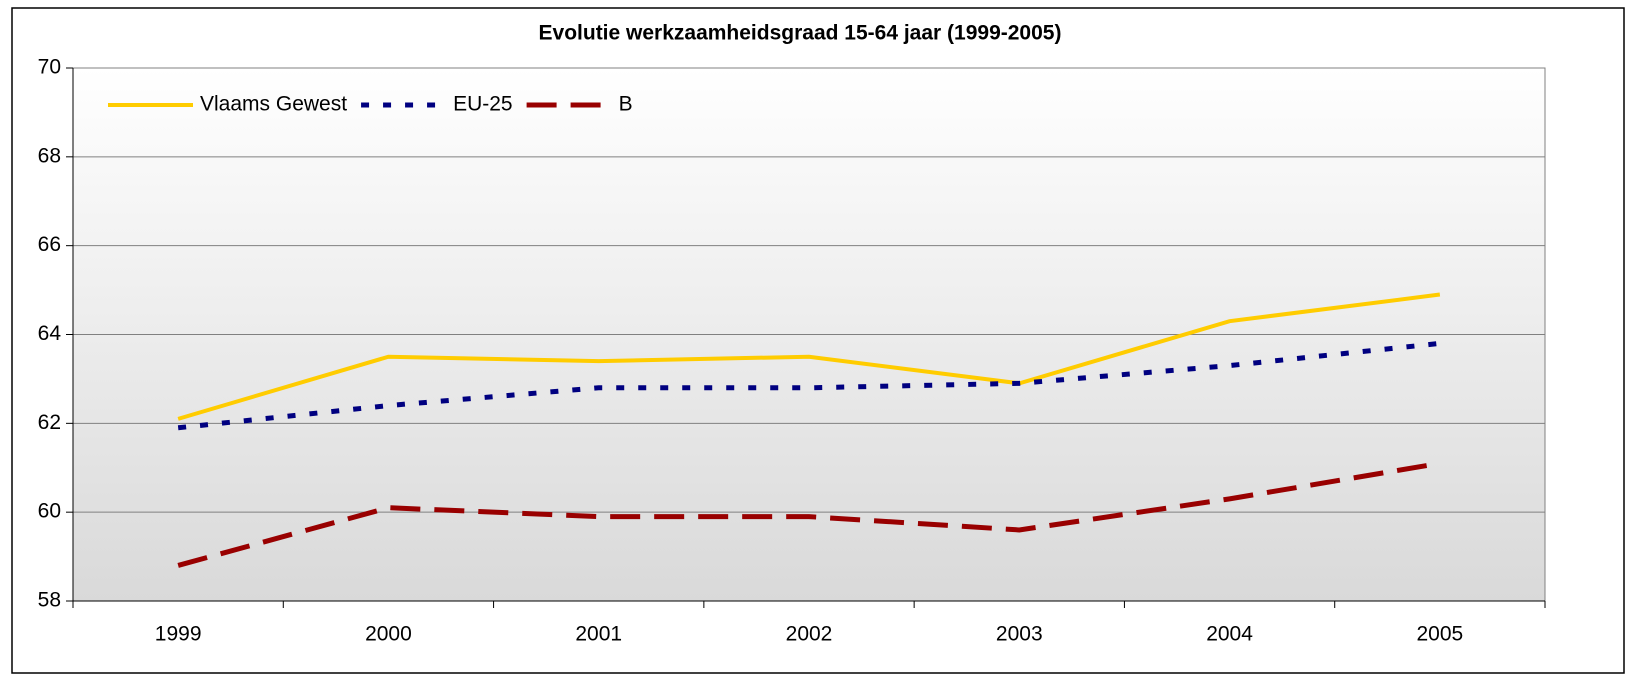 Image resolution: width=1631 pixels, height=680 pixels. I want to click on x-tick-label: 2003, so click(1019, 634).